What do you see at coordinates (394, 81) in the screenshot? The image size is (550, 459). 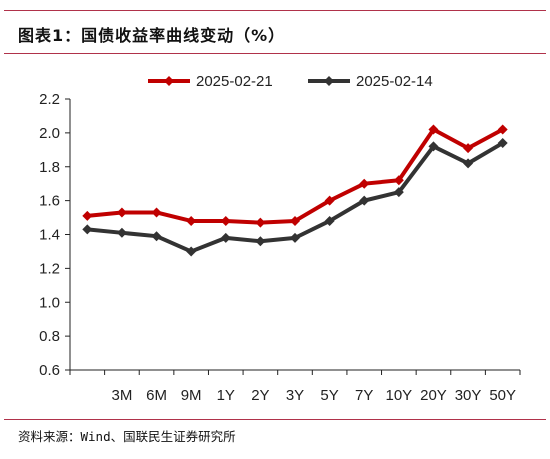 I see `legend-label-2: 2025-02-14` at bounding box center [394, 81].